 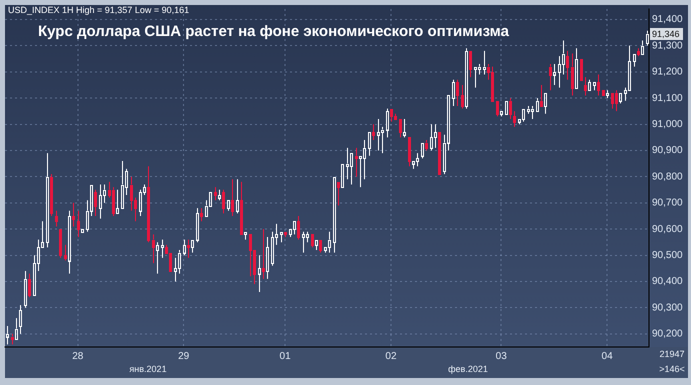 What do you see at coordinates (668, 72) in the screenshot?
I see `y-tick-label: 91,200` at bounding box center [668, 72].